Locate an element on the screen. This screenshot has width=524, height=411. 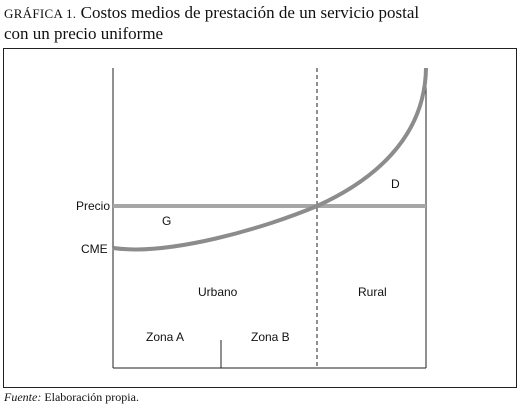
title-line-2: con un precio uniforme is located at coordinates (84, 33).